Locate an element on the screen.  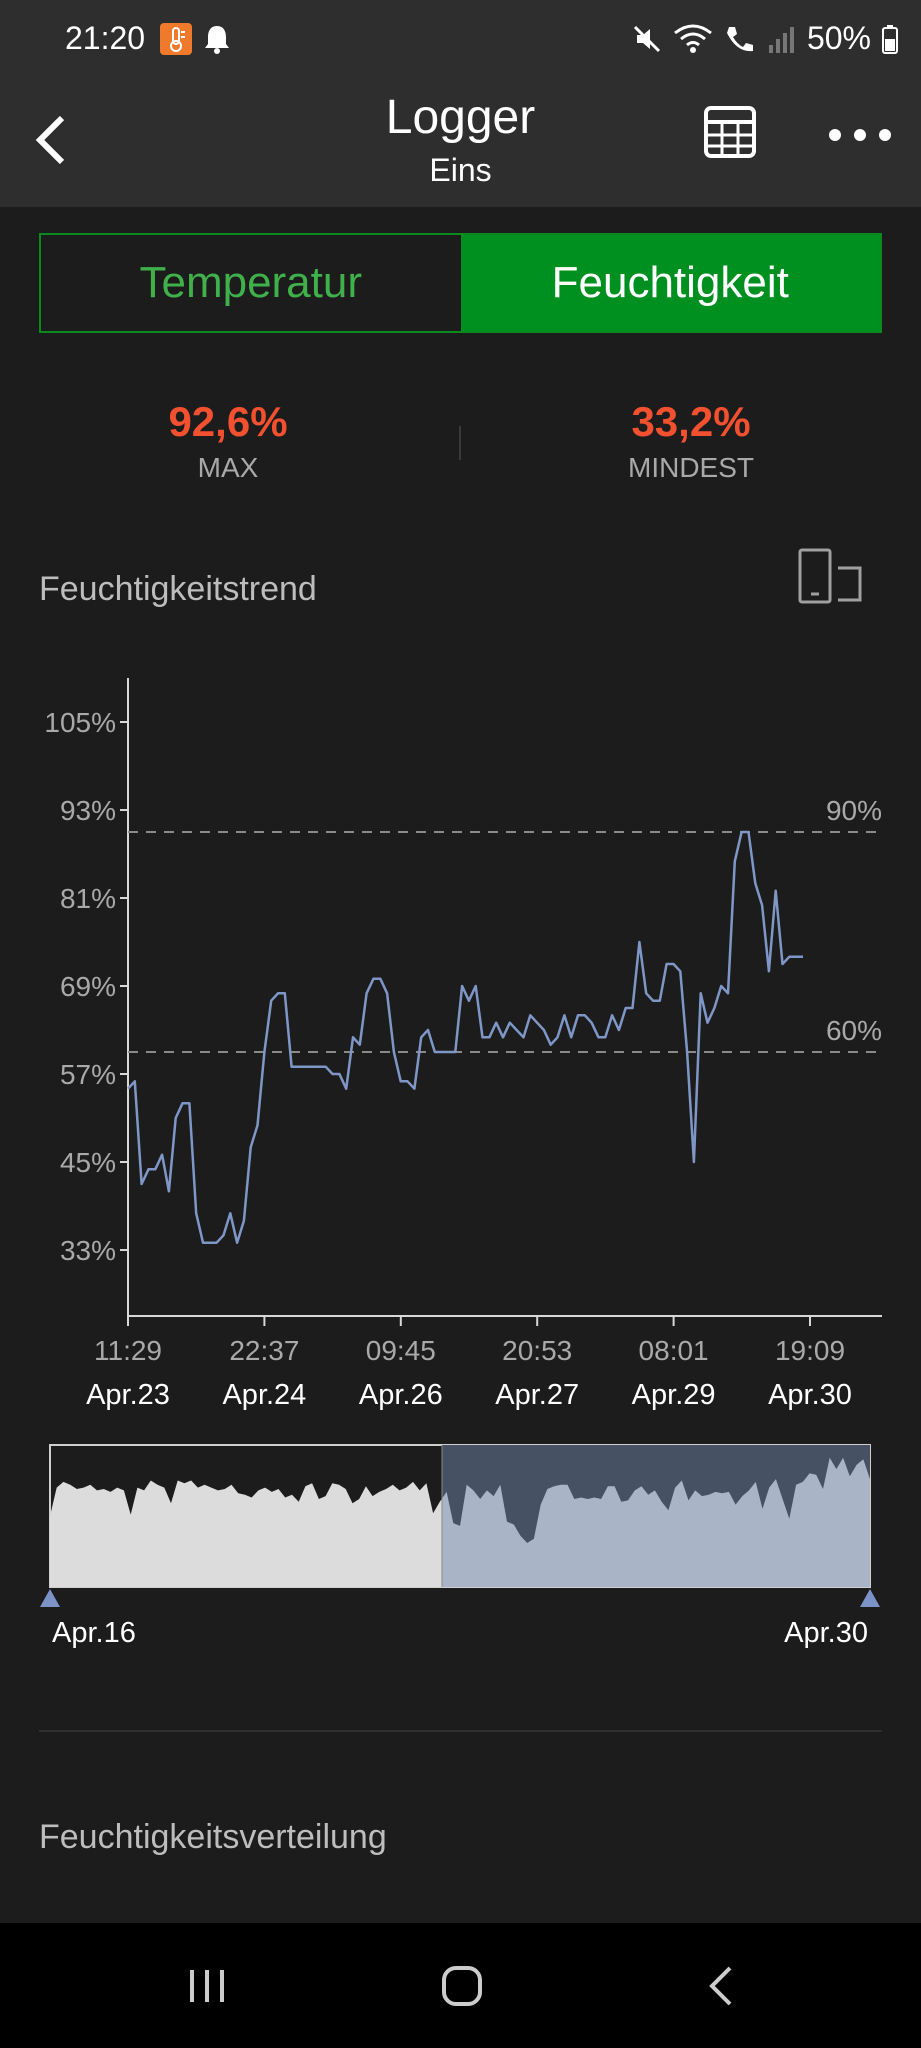
home-button is located at coordinates (462, 1986).